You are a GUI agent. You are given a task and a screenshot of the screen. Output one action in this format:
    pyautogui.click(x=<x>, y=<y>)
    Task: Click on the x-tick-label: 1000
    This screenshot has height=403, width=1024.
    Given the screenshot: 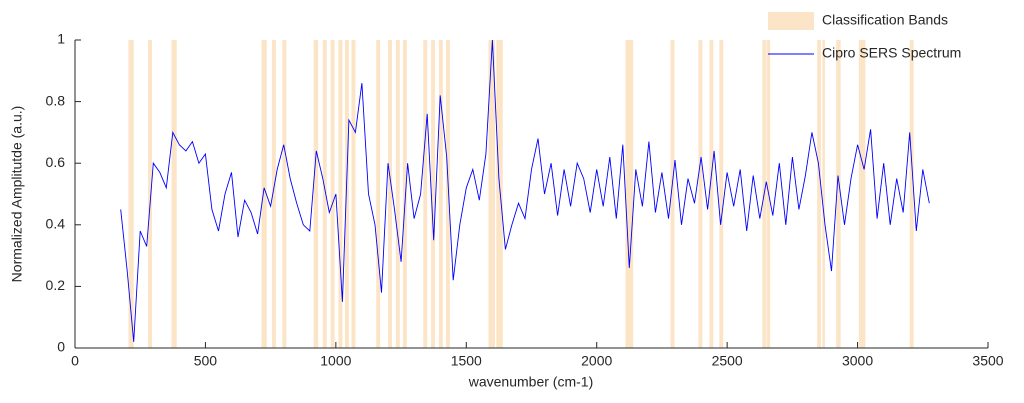 What is the action you would take?
    pyautogui.click(x=335, y=361)
    